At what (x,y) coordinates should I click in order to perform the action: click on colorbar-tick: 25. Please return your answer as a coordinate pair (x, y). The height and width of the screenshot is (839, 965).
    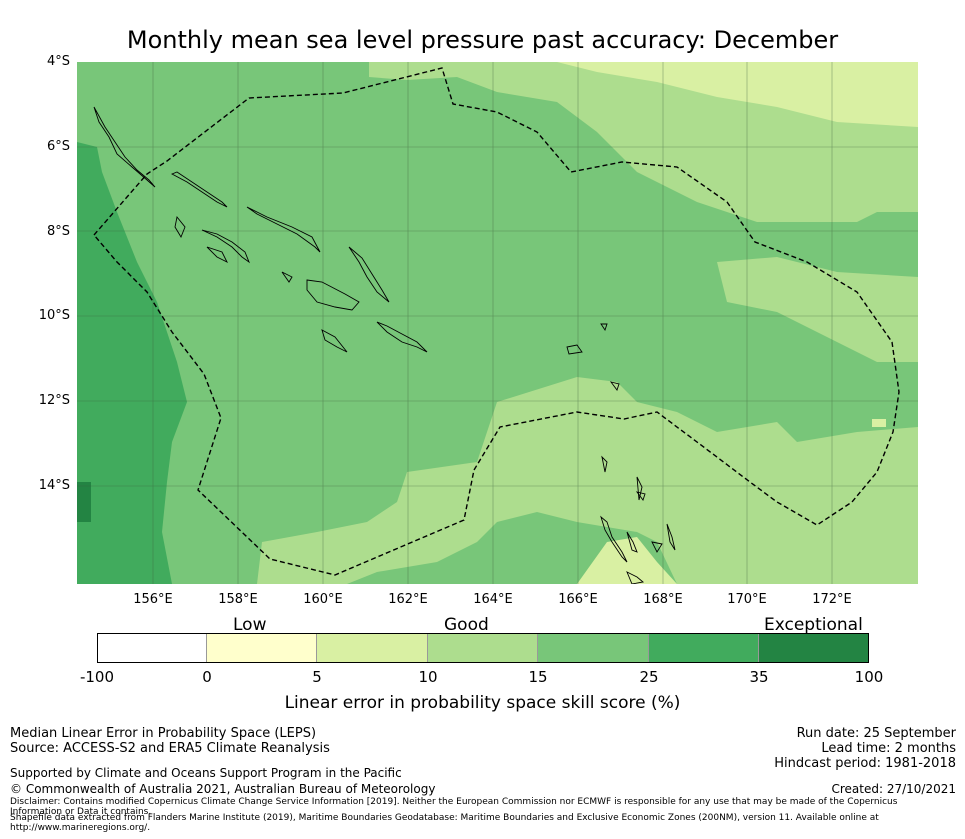
    Looking at the image, I should click on (649, 677).